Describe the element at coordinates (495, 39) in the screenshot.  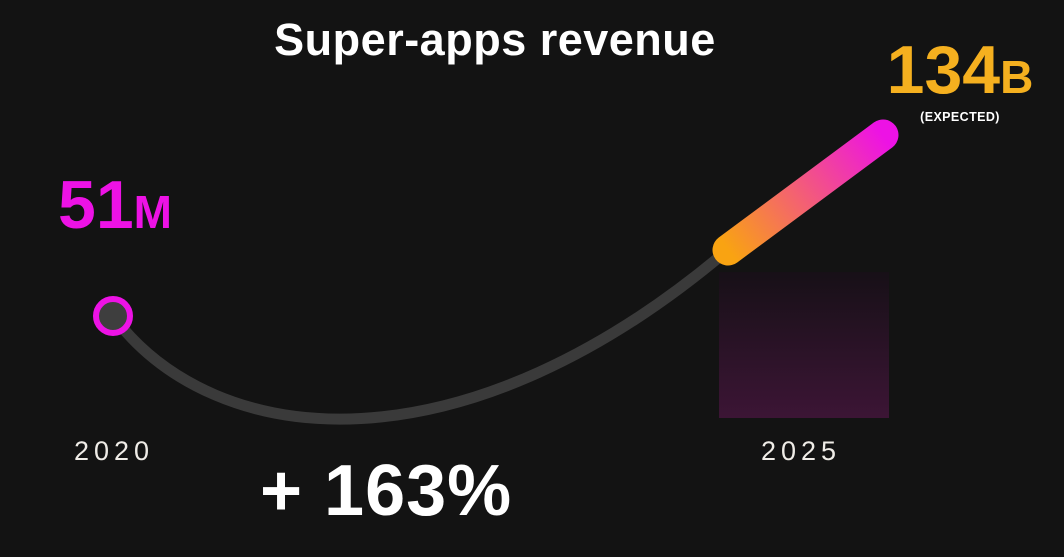
I see `chart-title: Super-apps revenue` at that location.